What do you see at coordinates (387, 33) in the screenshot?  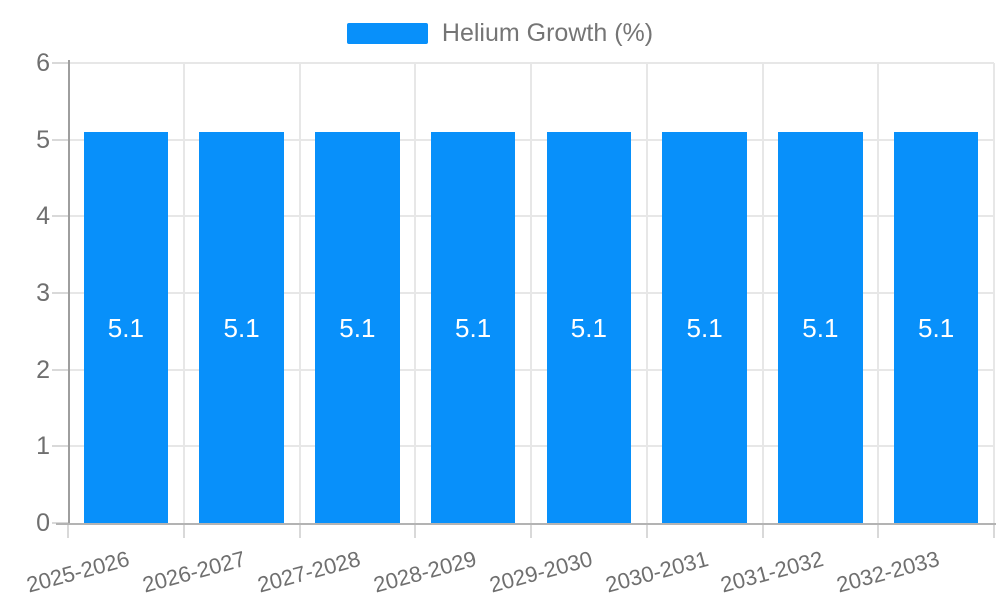 I see `legend-swatch-icon` at bounding box center [387, 33].